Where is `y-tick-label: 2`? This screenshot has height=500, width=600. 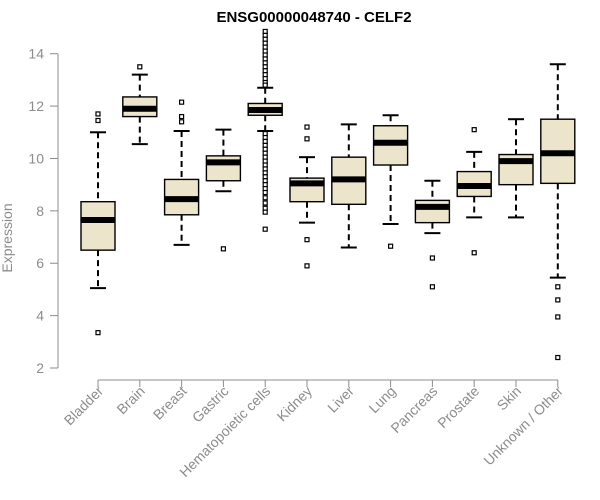 y-tick-label: 2 is located at coordinates (40, 368).